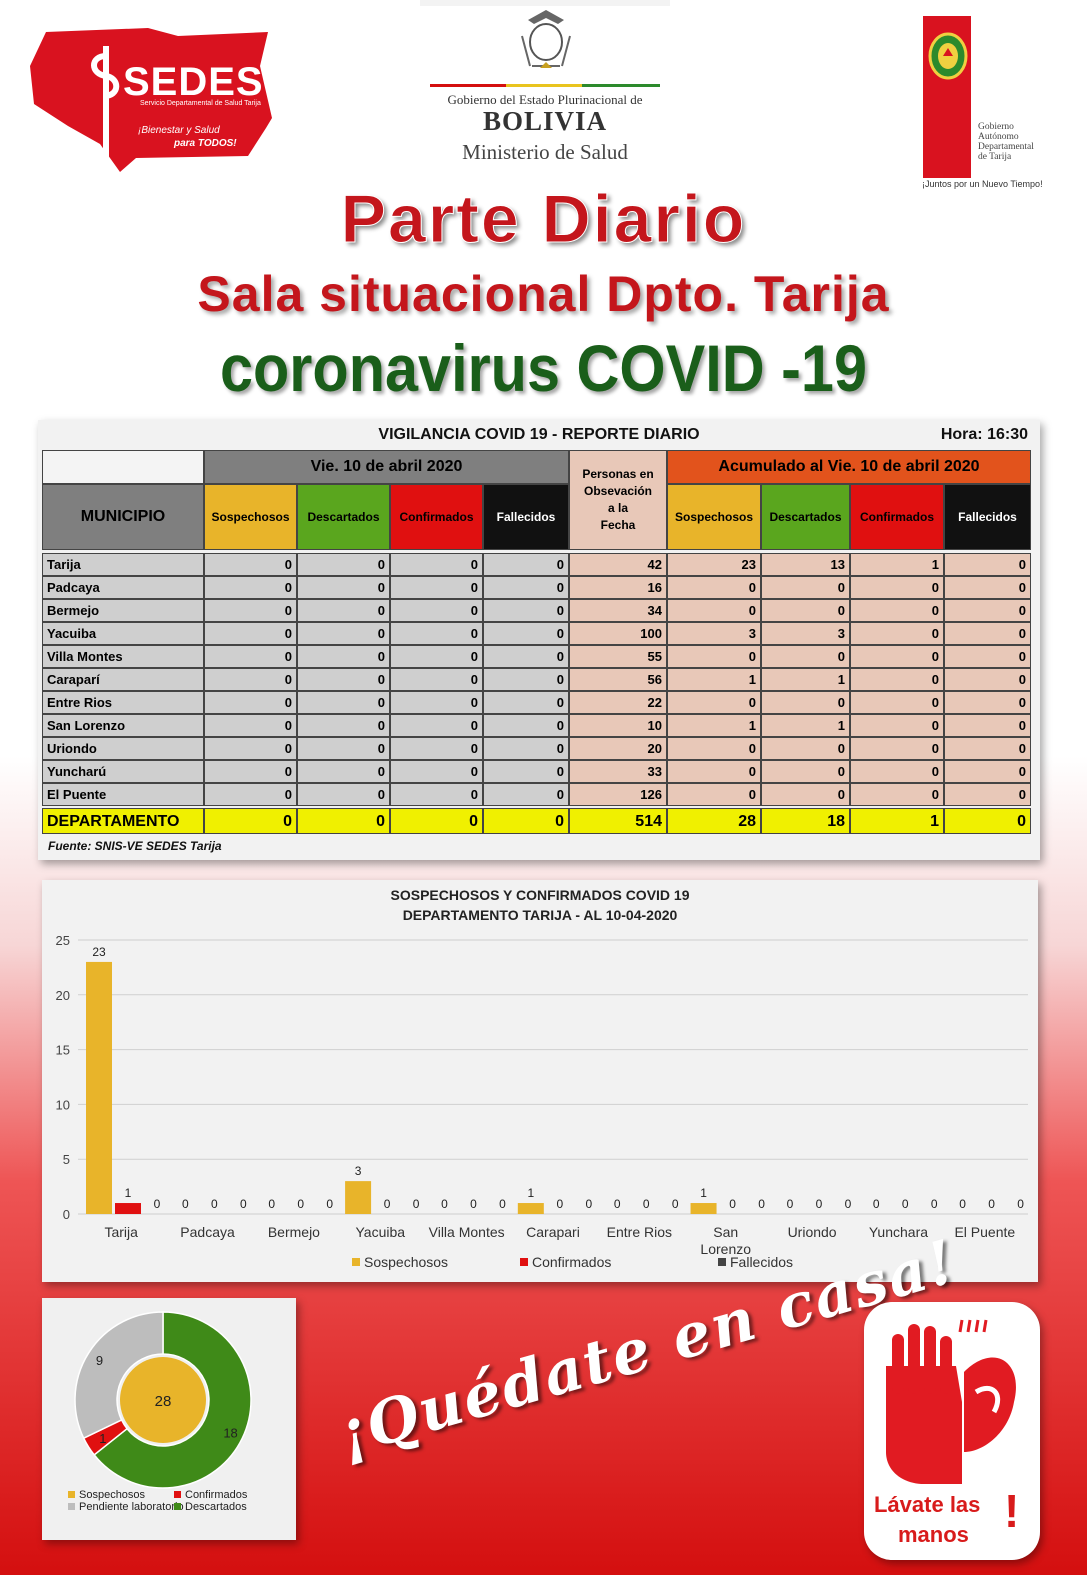  Describe the element at coordinates (812, 1232) in the screenshot. I see `x-tick-label: Uriondo` at that location.